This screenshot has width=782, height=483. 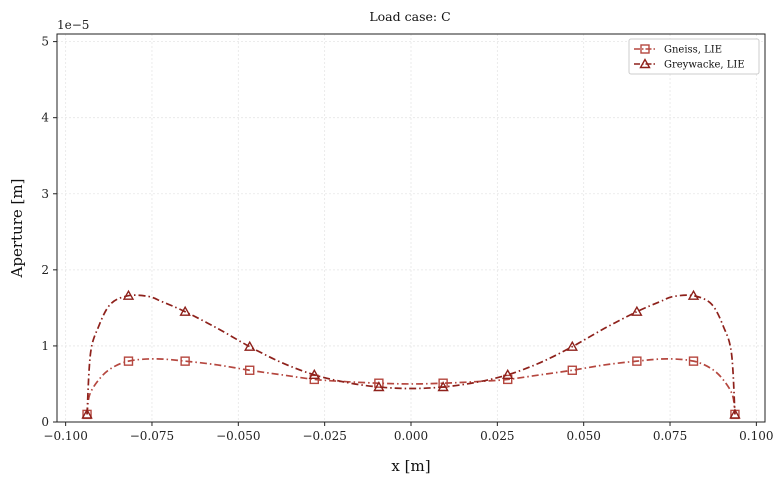 I want to click on legend-label: Greywacke, LIE, so click(x=704, y=65).